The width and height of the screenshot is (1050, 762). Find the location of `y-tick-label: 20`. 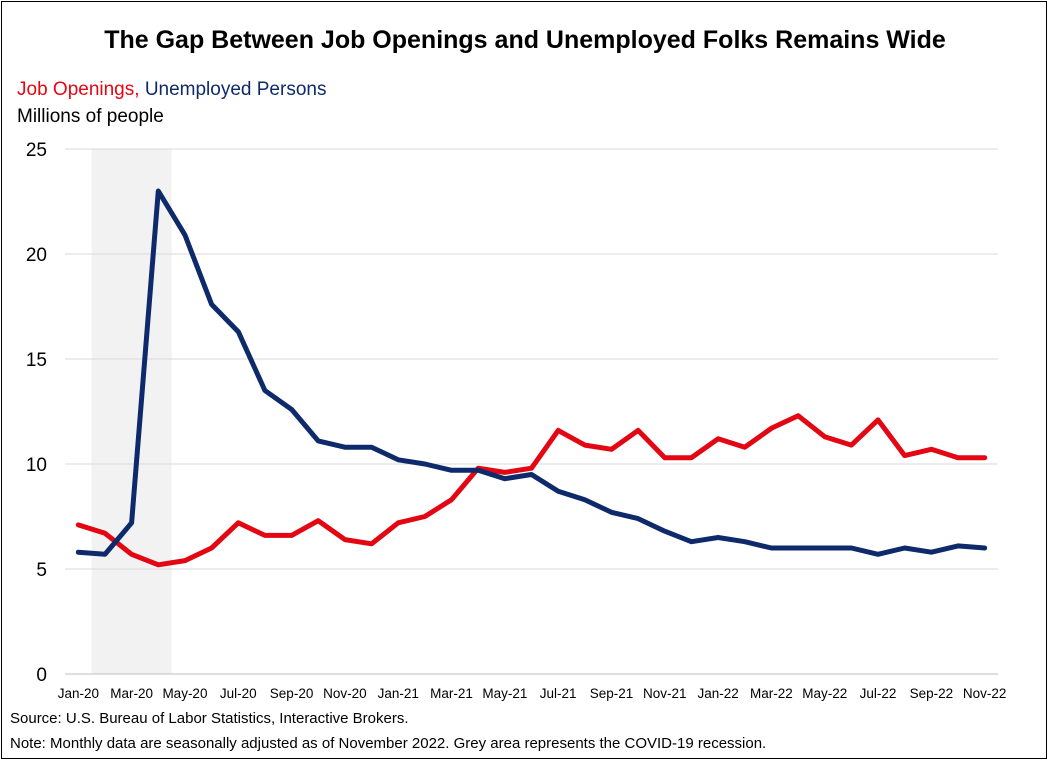

y-tick-label: 20 is located at coordinates (36, 255).